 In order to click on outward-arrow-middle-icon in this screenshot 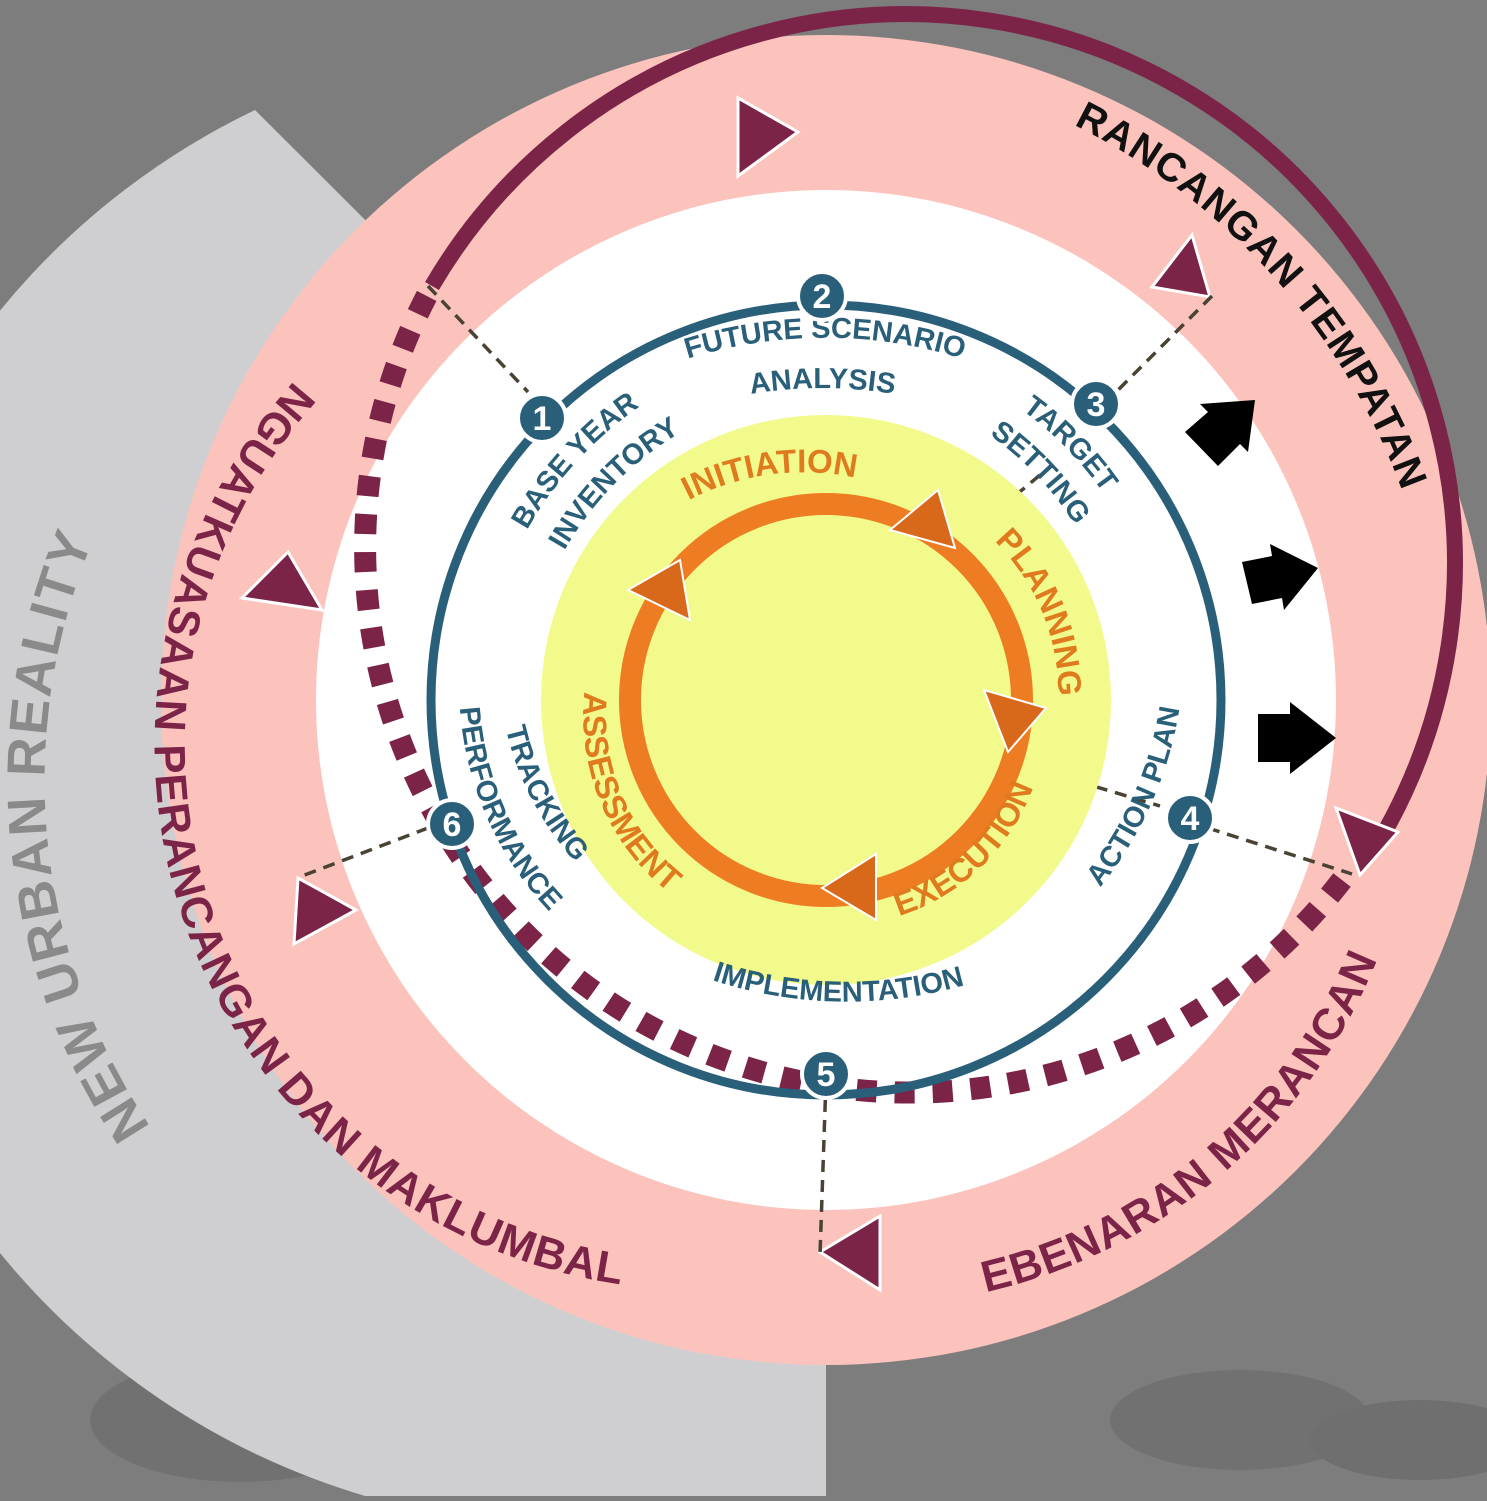, I will do `click(1280, 577)`.